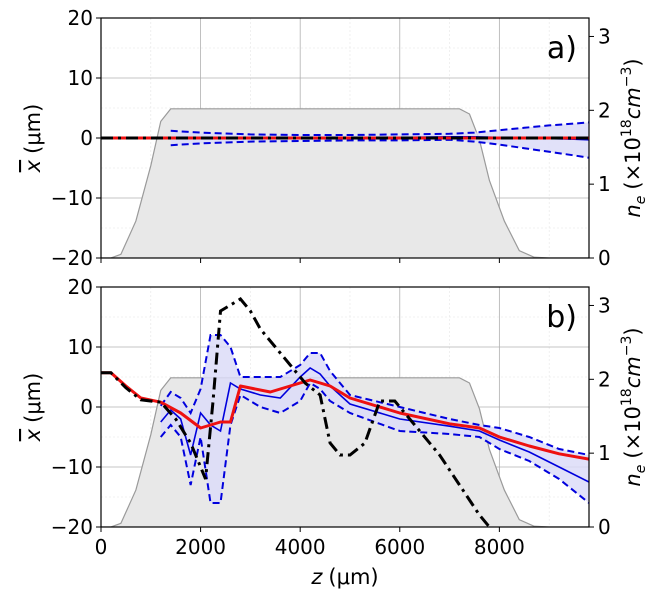 This screenshot has height=589, width=647. I want to click on xtick-label: 0, so click(101, 547).